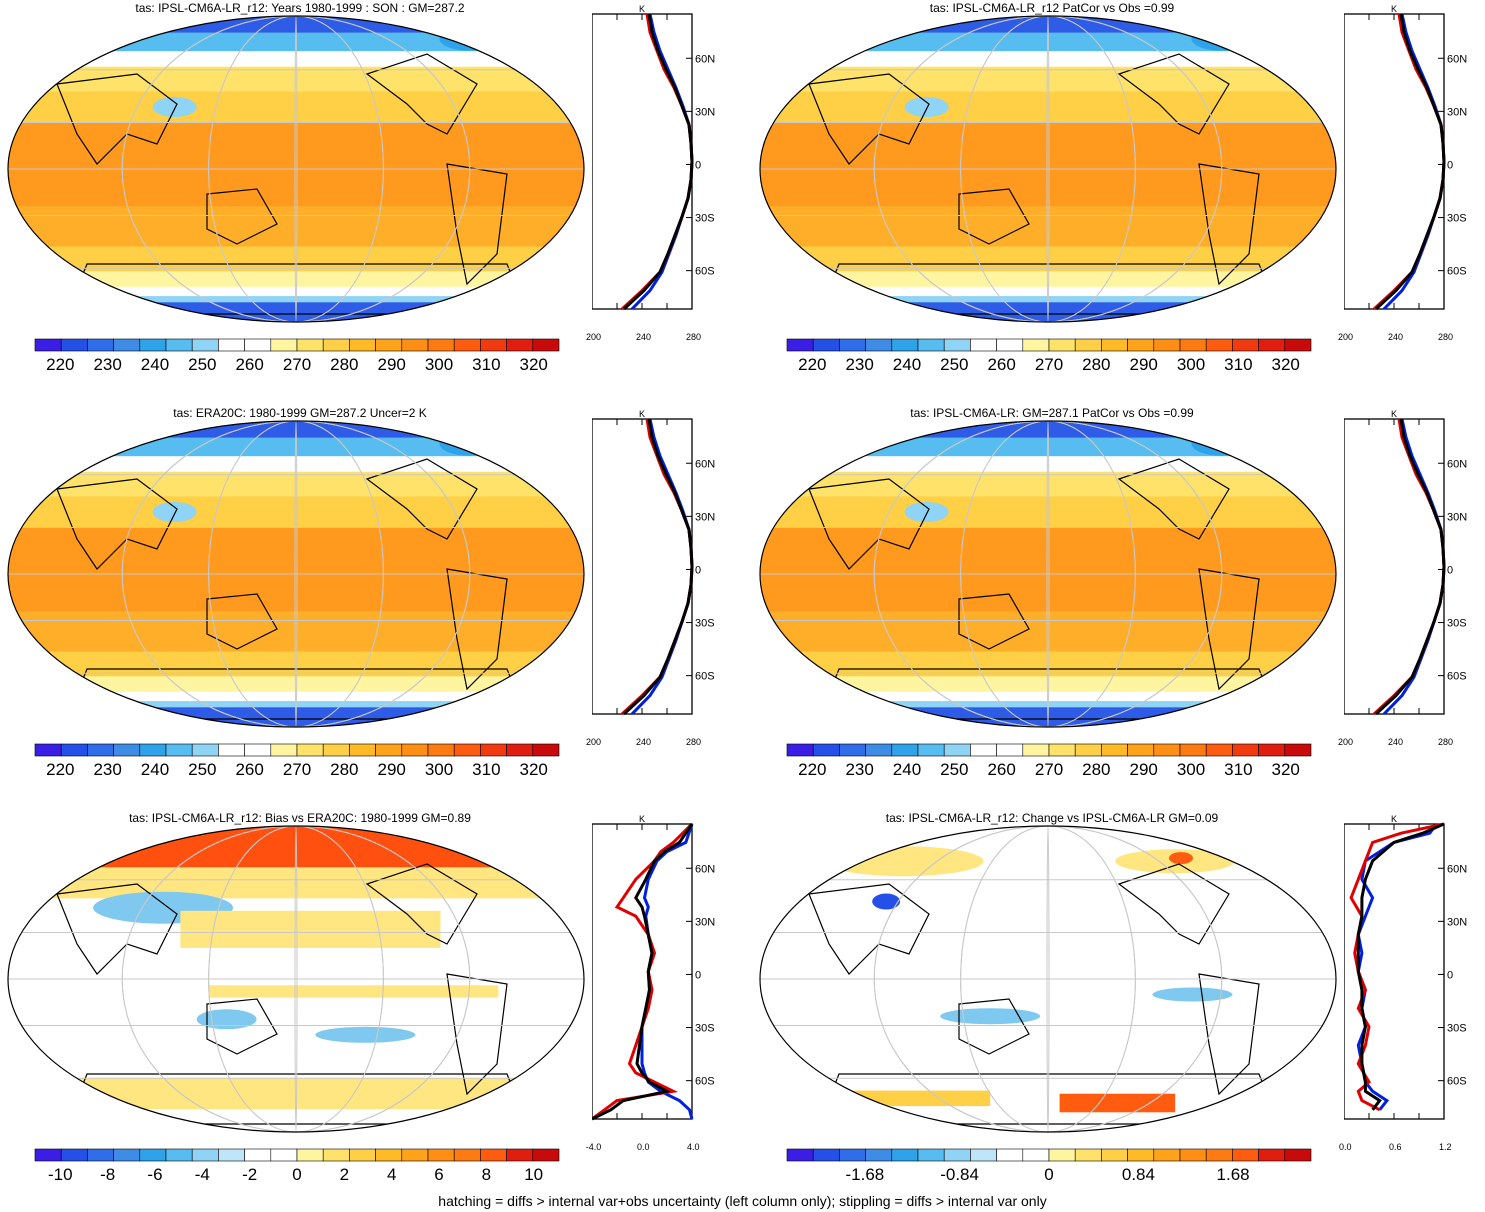 Image resolution: width=1485 pixels, height=1212 pixels. I want to click on colorbar-label: 320, so click(533, 769).